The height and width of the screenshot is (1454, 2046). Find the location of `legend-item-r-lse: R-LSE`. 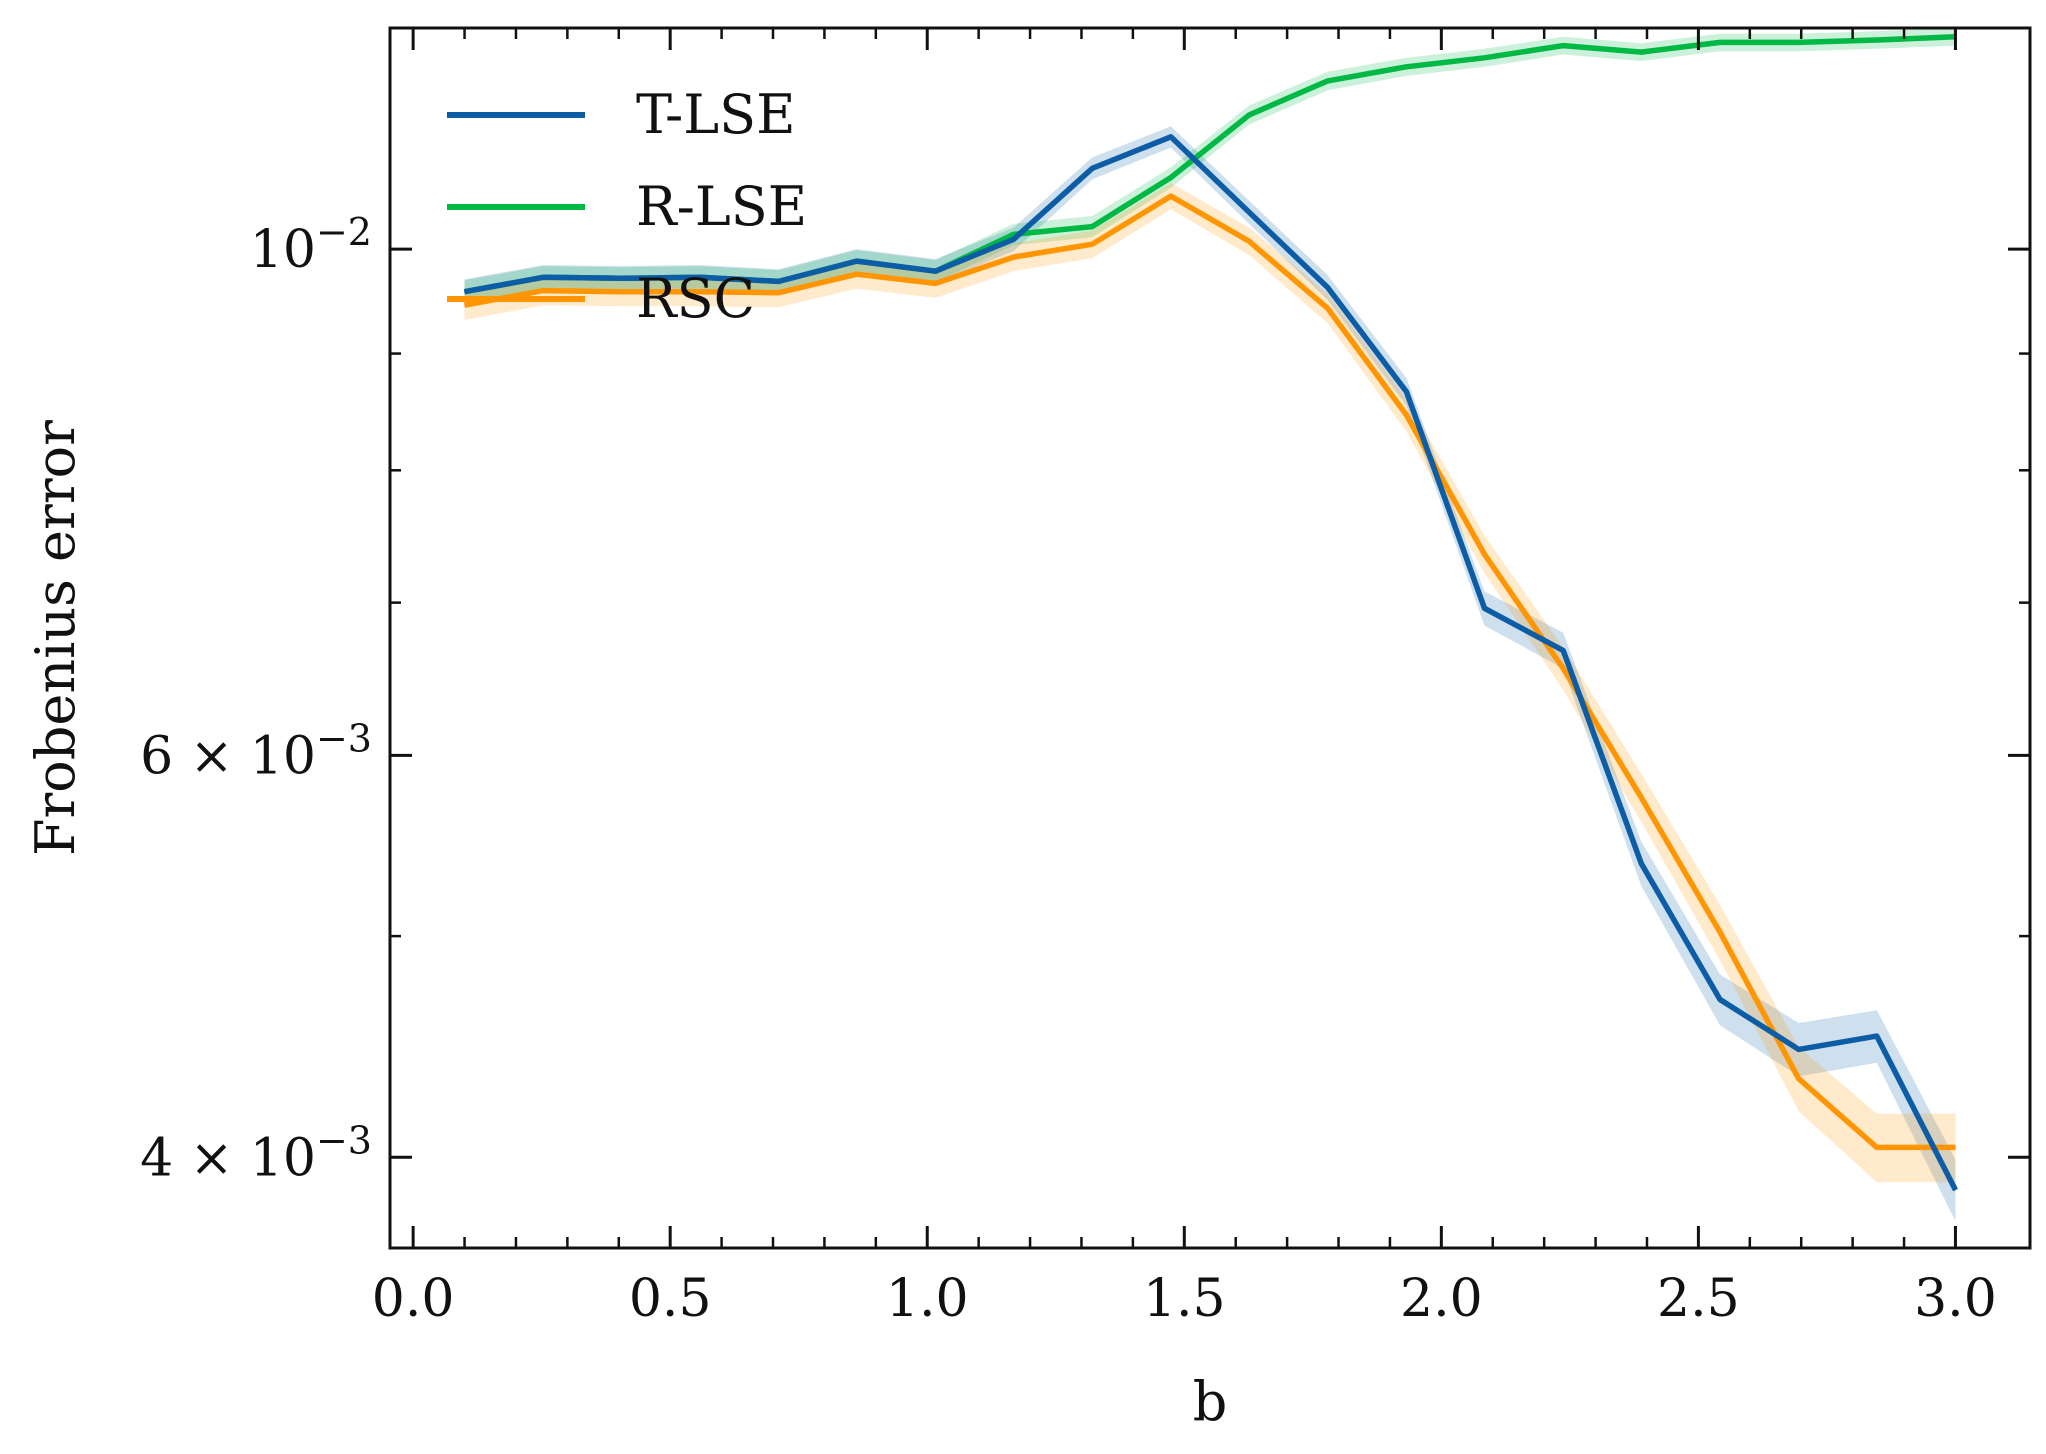

legend-item-r-lse: R-LSE is located at coordinates (627, 206).